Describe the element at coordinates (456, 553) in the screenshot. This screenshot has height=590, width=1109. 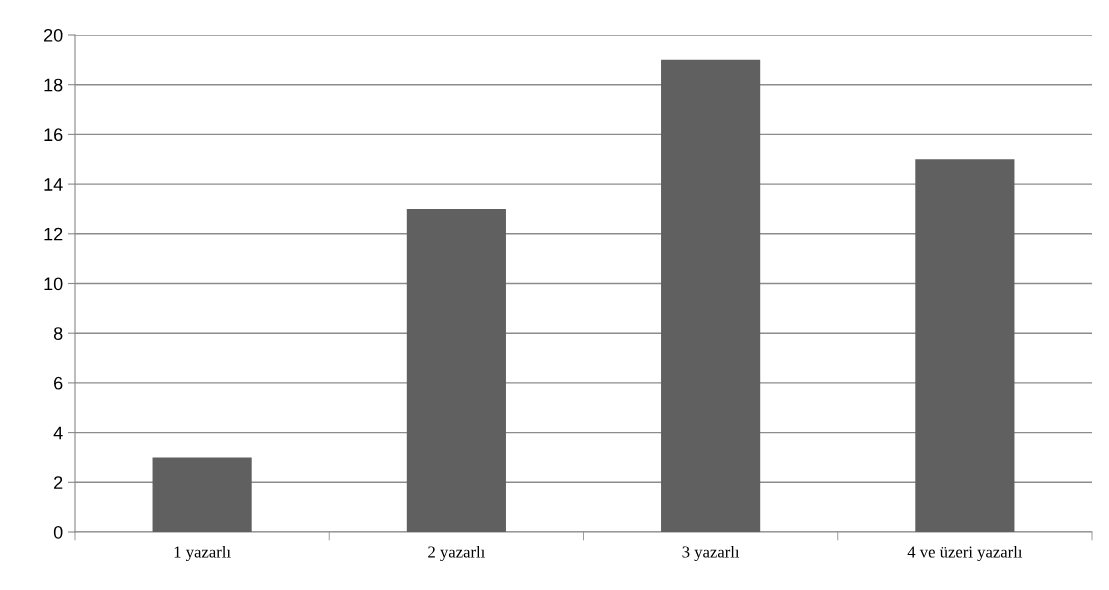
I see `x-tick-label: 2 yazarlı` at that location.